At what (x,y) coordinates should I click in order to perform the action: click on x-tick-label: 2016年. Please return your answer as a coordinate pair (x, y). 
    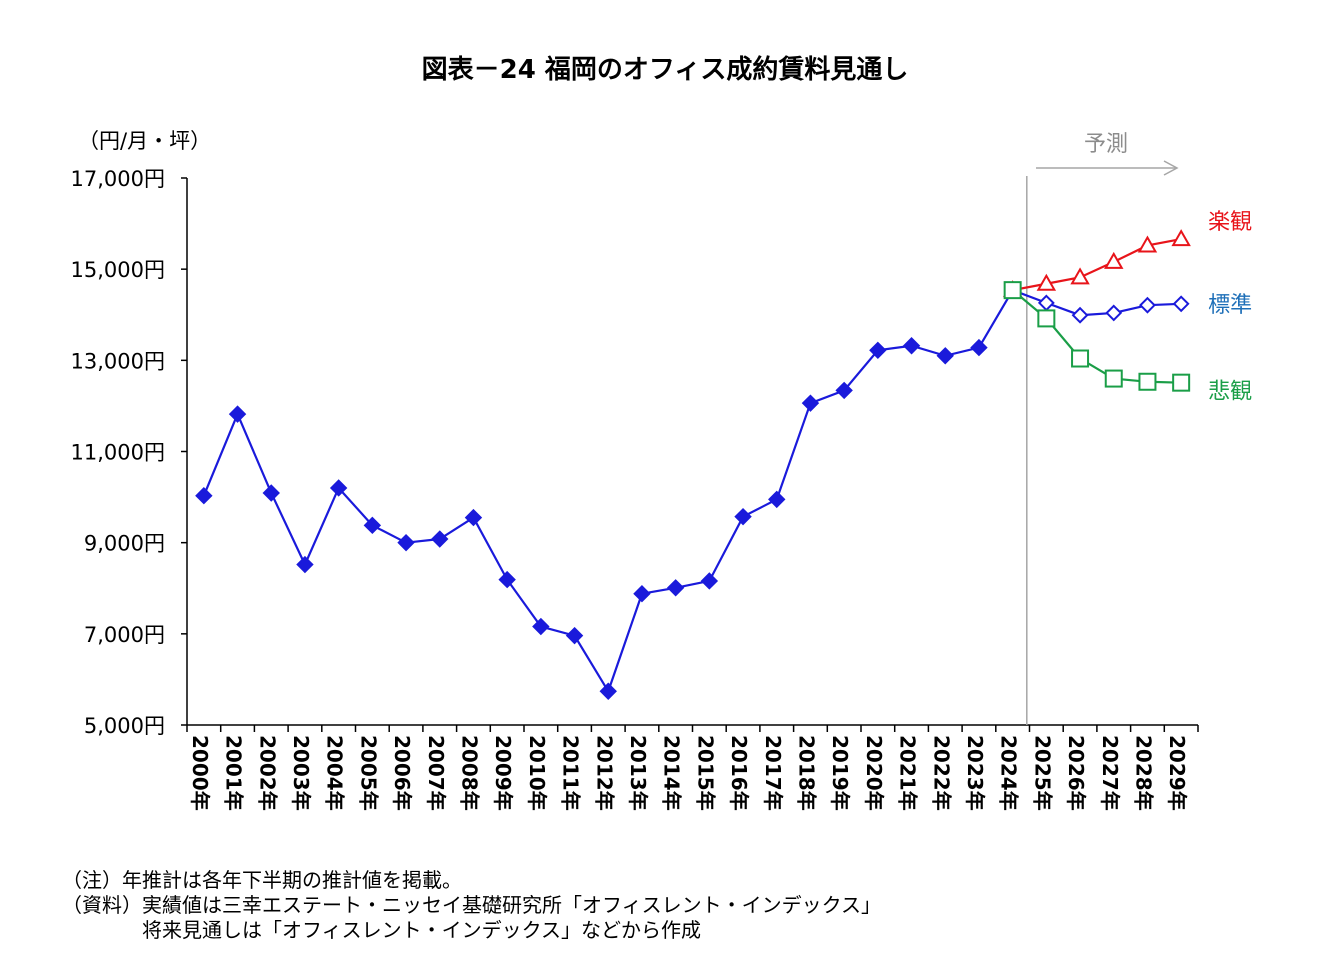
    Looking at the image, I should click on (739, 773).